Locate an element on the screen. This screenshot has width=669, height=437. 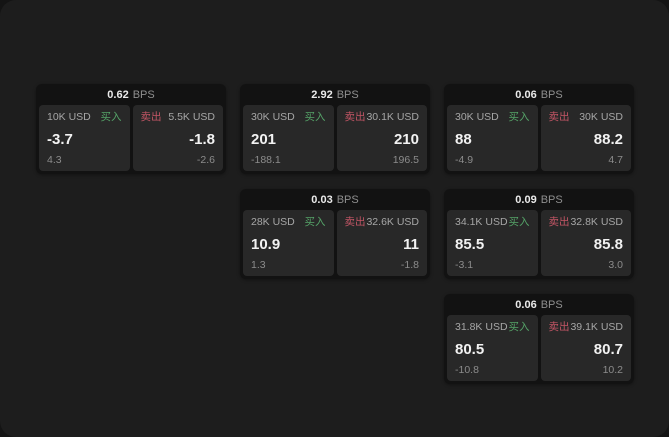
sell-amount: 32.6K USD is located at coordinates (392, 222).